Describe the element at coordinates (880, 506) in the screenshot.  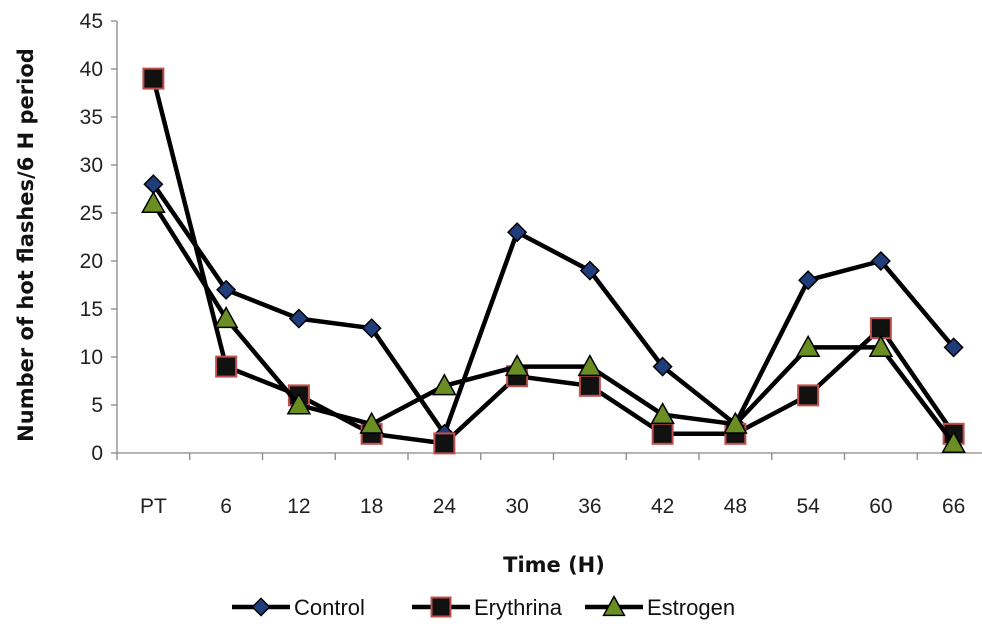
I see `x-tick-label: 60` at that location.